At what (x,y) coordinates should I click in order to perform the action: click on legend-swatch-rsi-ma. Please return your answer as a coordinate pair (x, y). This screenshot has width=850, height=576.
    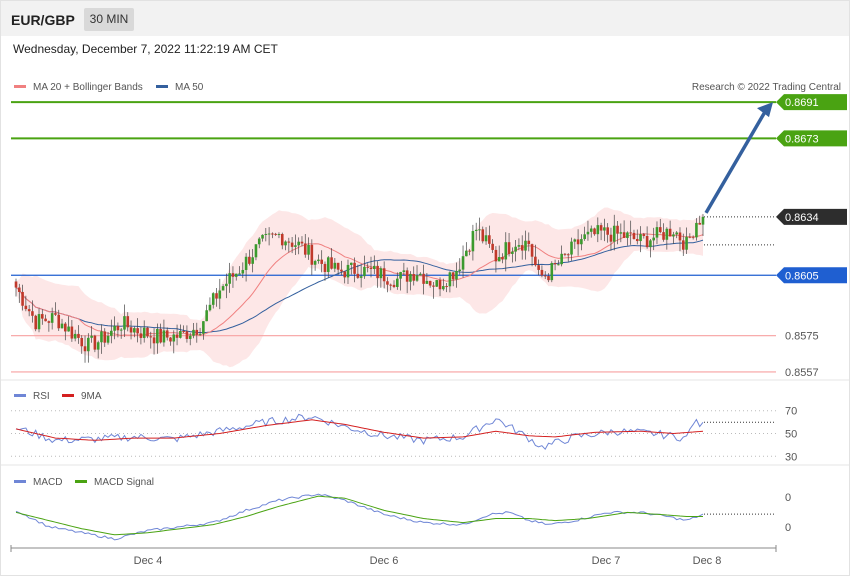
    Looking at the image, I should click on (68, 395).